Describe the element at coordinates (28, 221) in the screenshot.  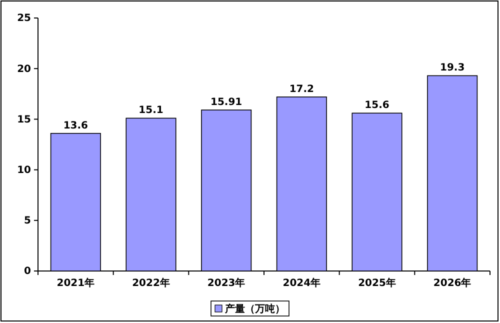
I see `y-tick-label: 5` at that location.